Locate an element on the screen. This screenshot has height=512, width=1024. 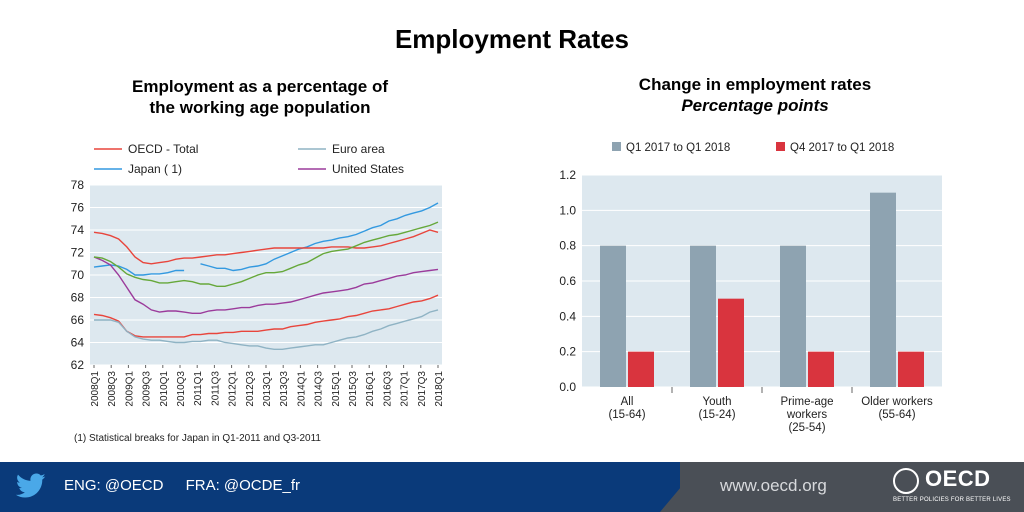
line-chart-x-tick-label: 2016Q1 is located at coordinates (370, 389).